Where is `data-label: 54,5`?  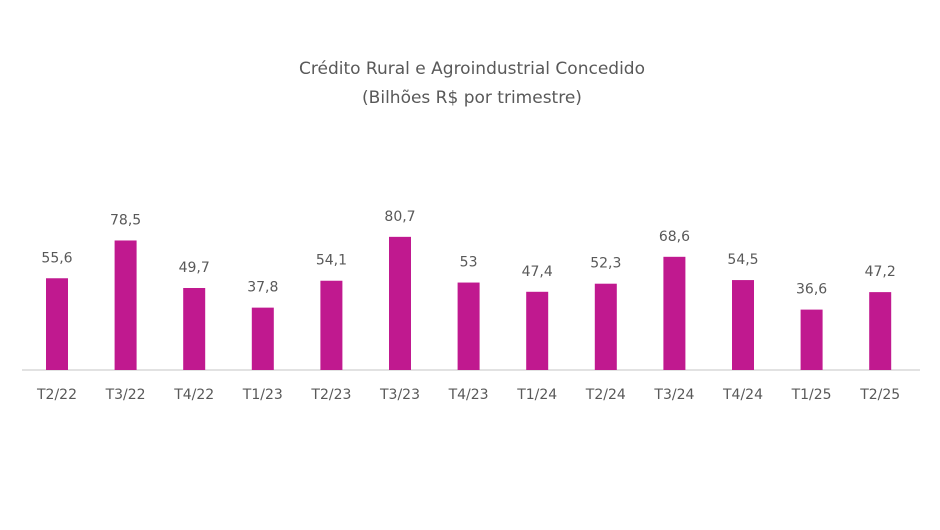
data-label: 54,5 is located at coordinates (742, 260).